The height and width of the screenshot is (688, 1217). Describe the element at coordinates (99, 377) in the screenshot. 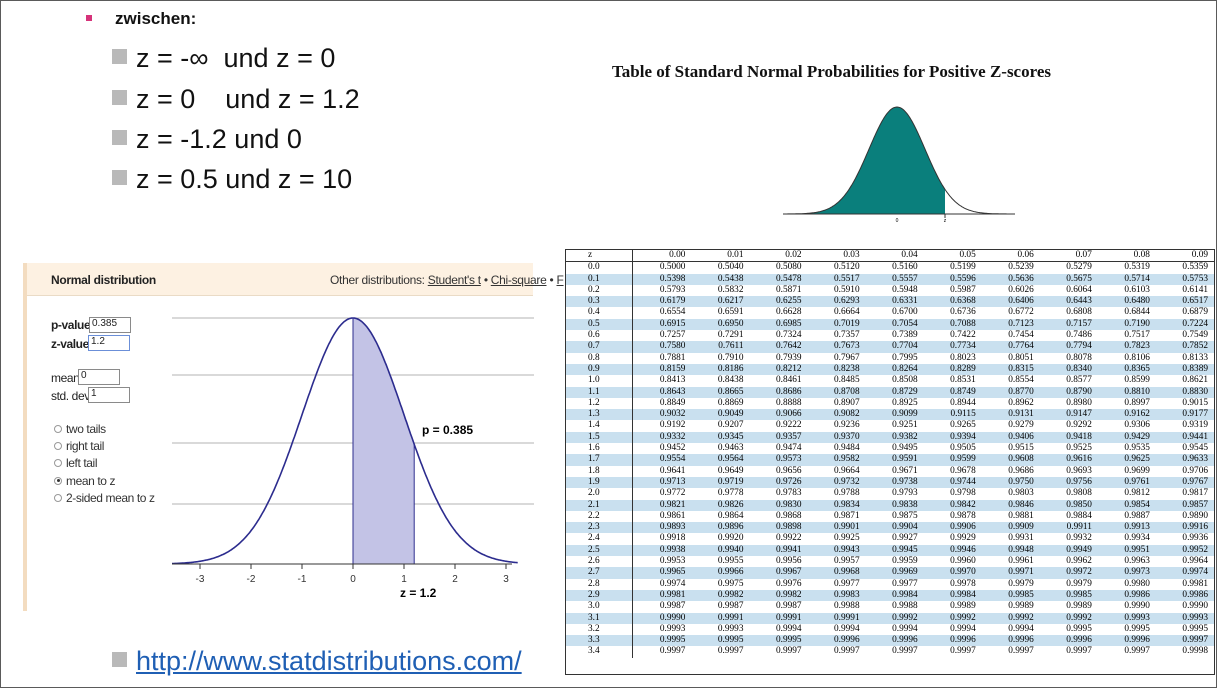

I see `mean-input: 0` at that location.